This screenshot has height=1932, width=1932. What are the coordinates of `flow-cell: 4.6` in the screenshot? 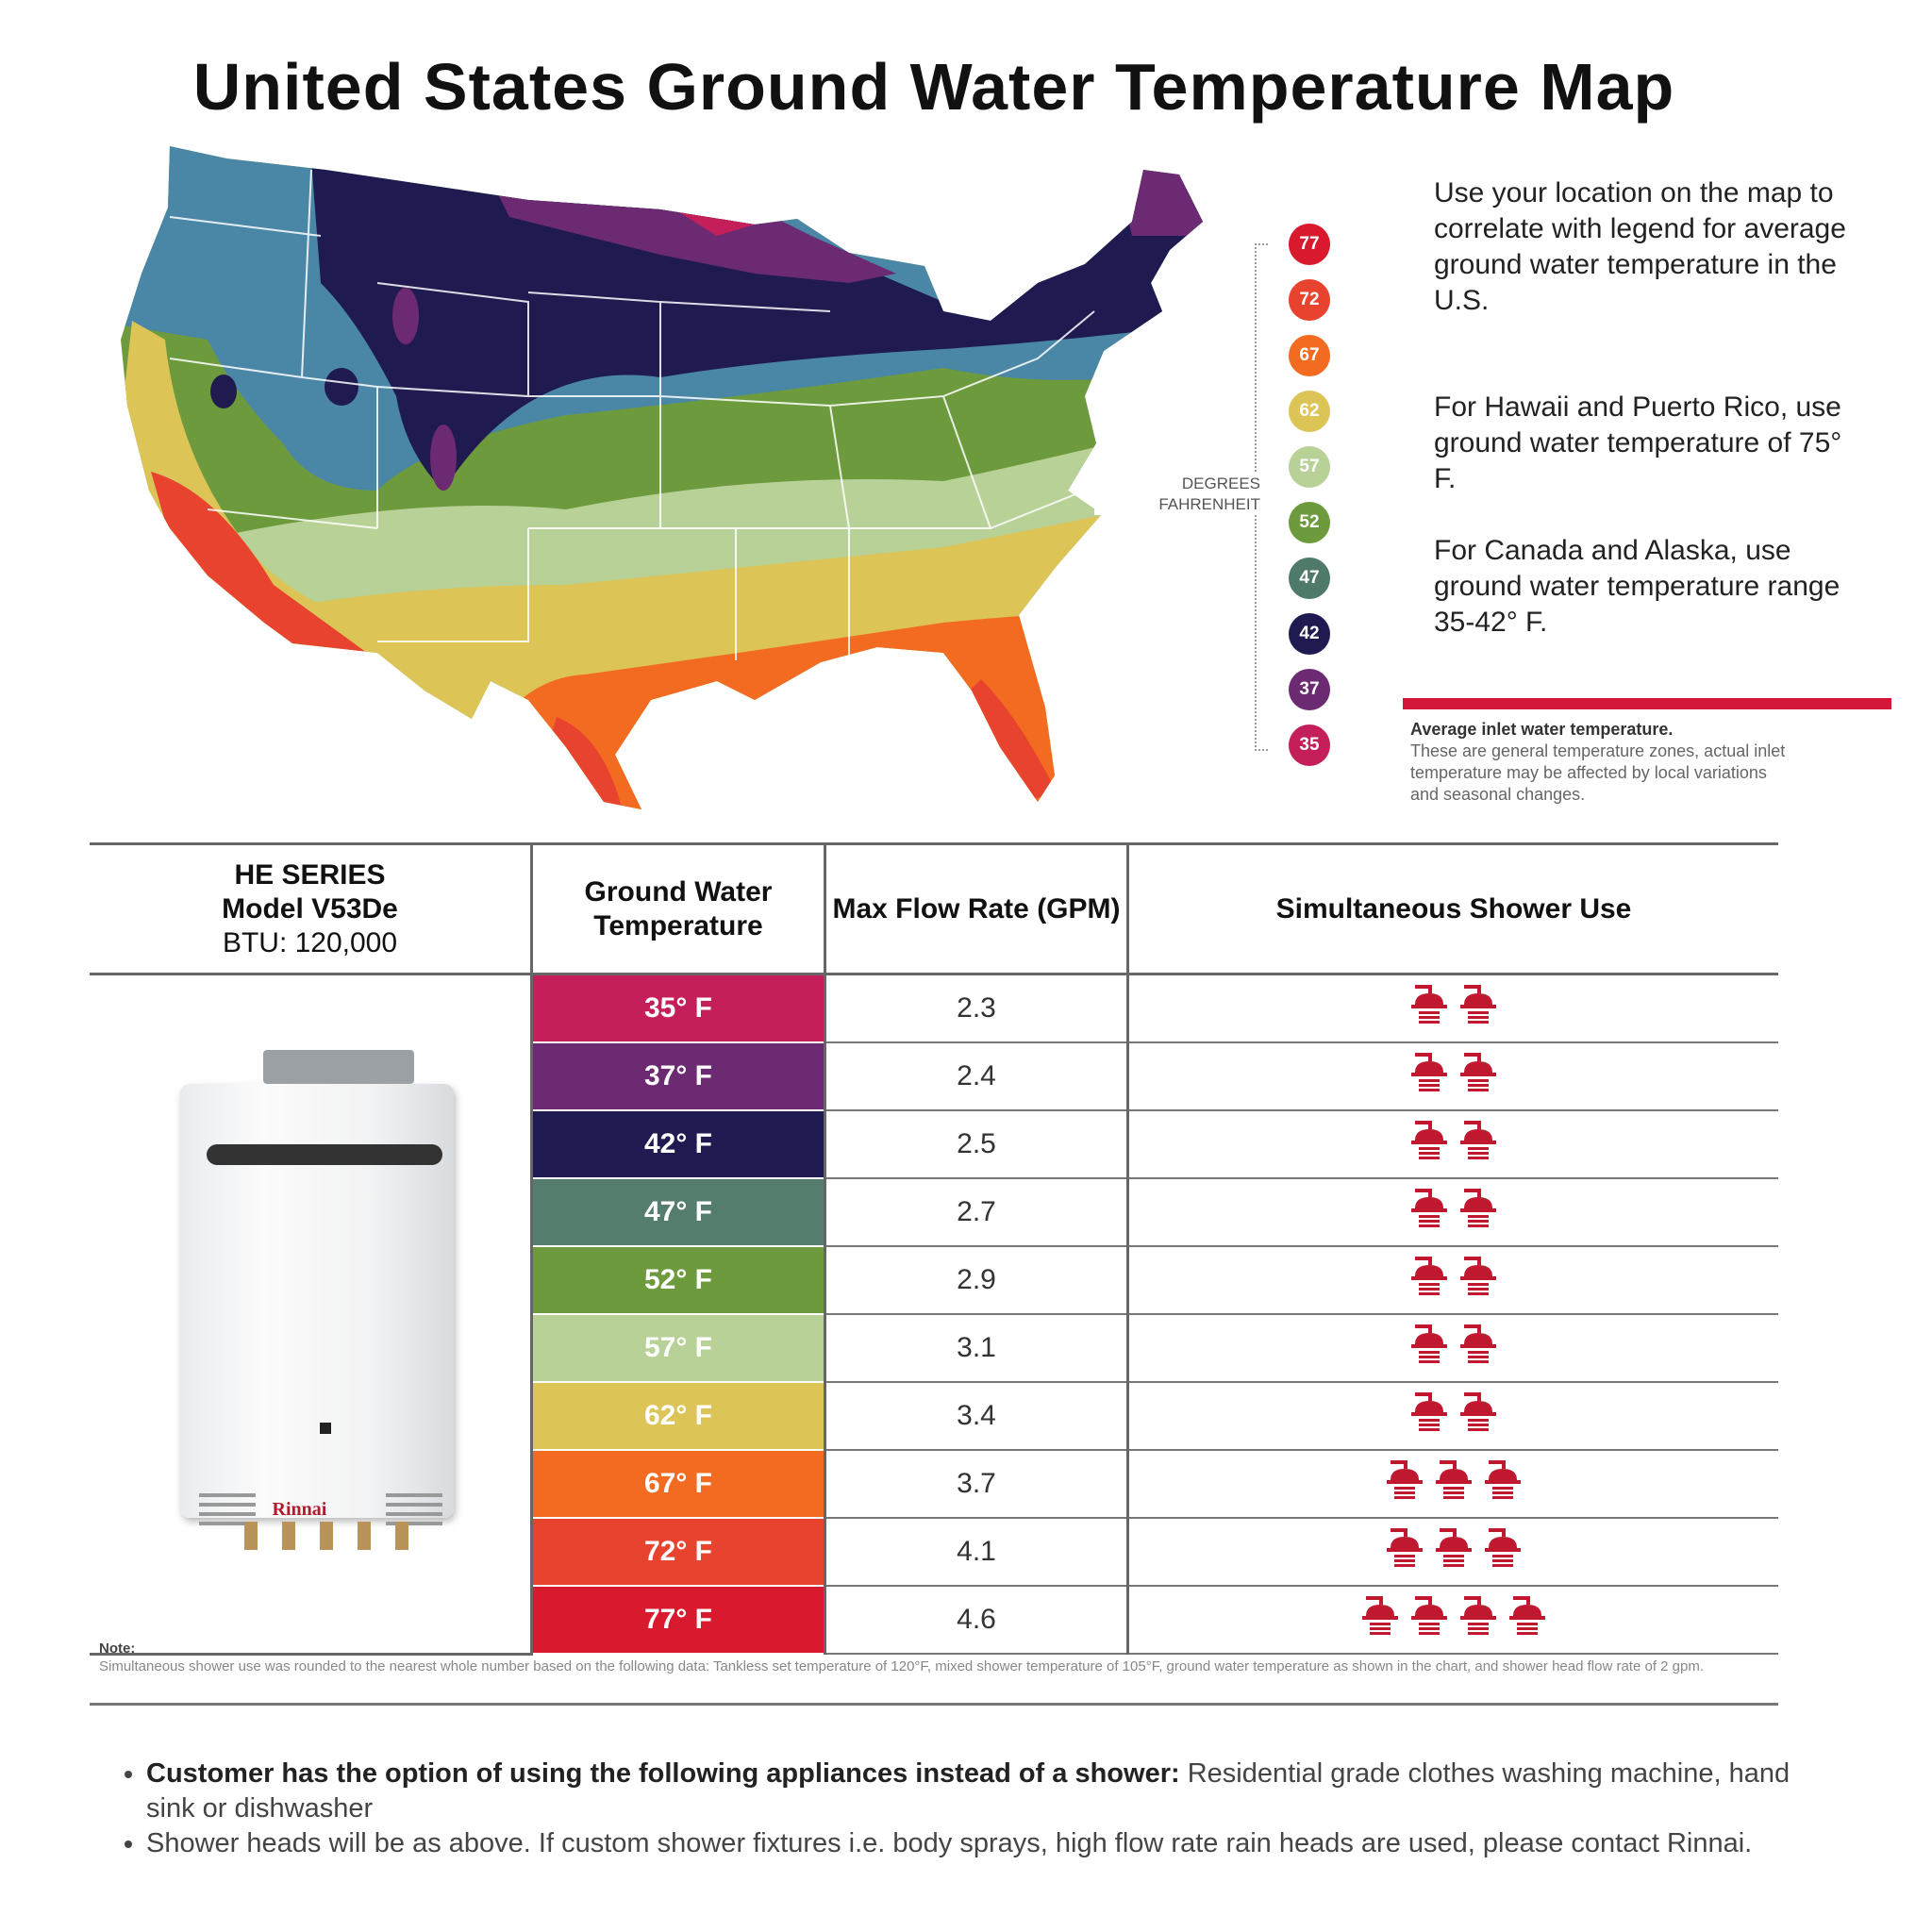 It's located at (976, 1621).